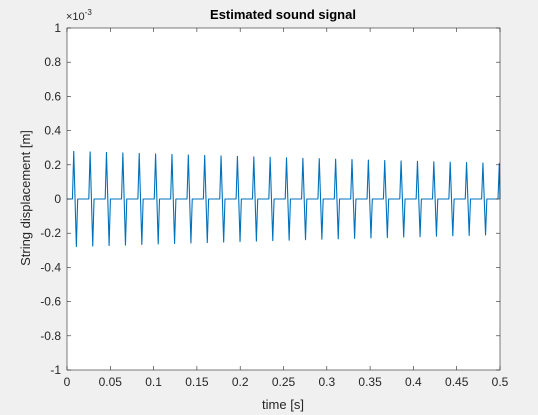  Describe the element at coordinates (50, 199) in the screenshot. I see `y-axis-tick-labels: -1 -0.8 -0.6 -0.4 -0.2 0 0.2 0.4 0.6 0.8 1` at that location.